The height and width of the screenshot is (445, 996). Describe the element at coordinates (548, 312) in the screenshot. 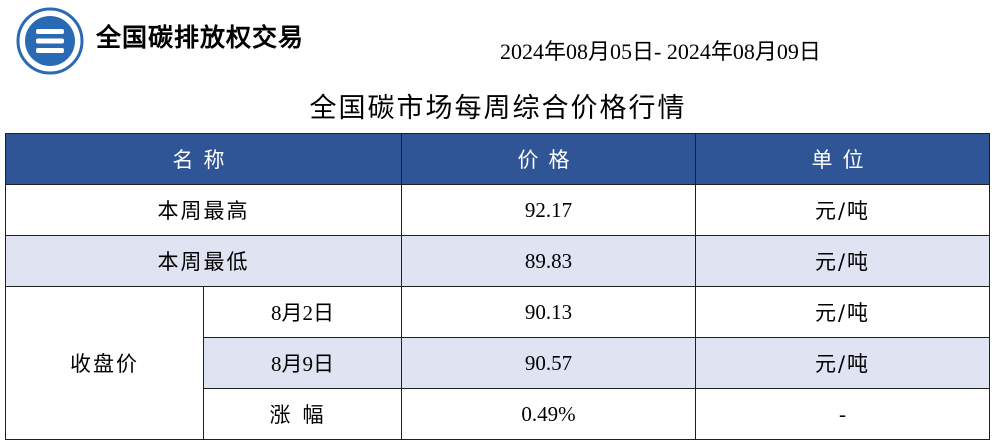

I see `price-value: 90.13` at that location.